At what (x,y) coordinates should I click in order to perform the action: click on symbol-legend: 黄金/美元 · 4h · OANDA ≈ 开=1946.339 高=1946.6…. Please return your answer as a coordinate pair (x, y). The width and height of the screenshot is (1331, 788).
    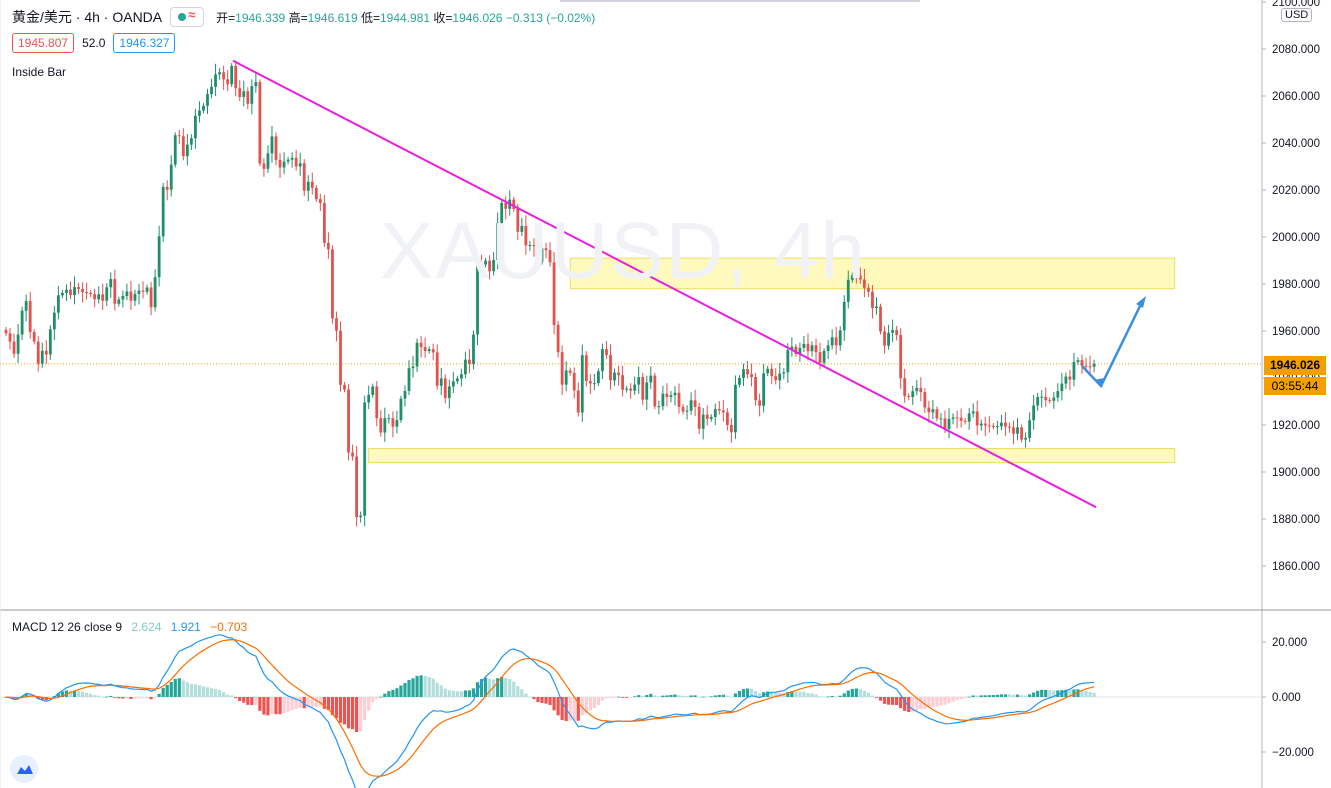
    Looking at the image, I should click on (303, 17).